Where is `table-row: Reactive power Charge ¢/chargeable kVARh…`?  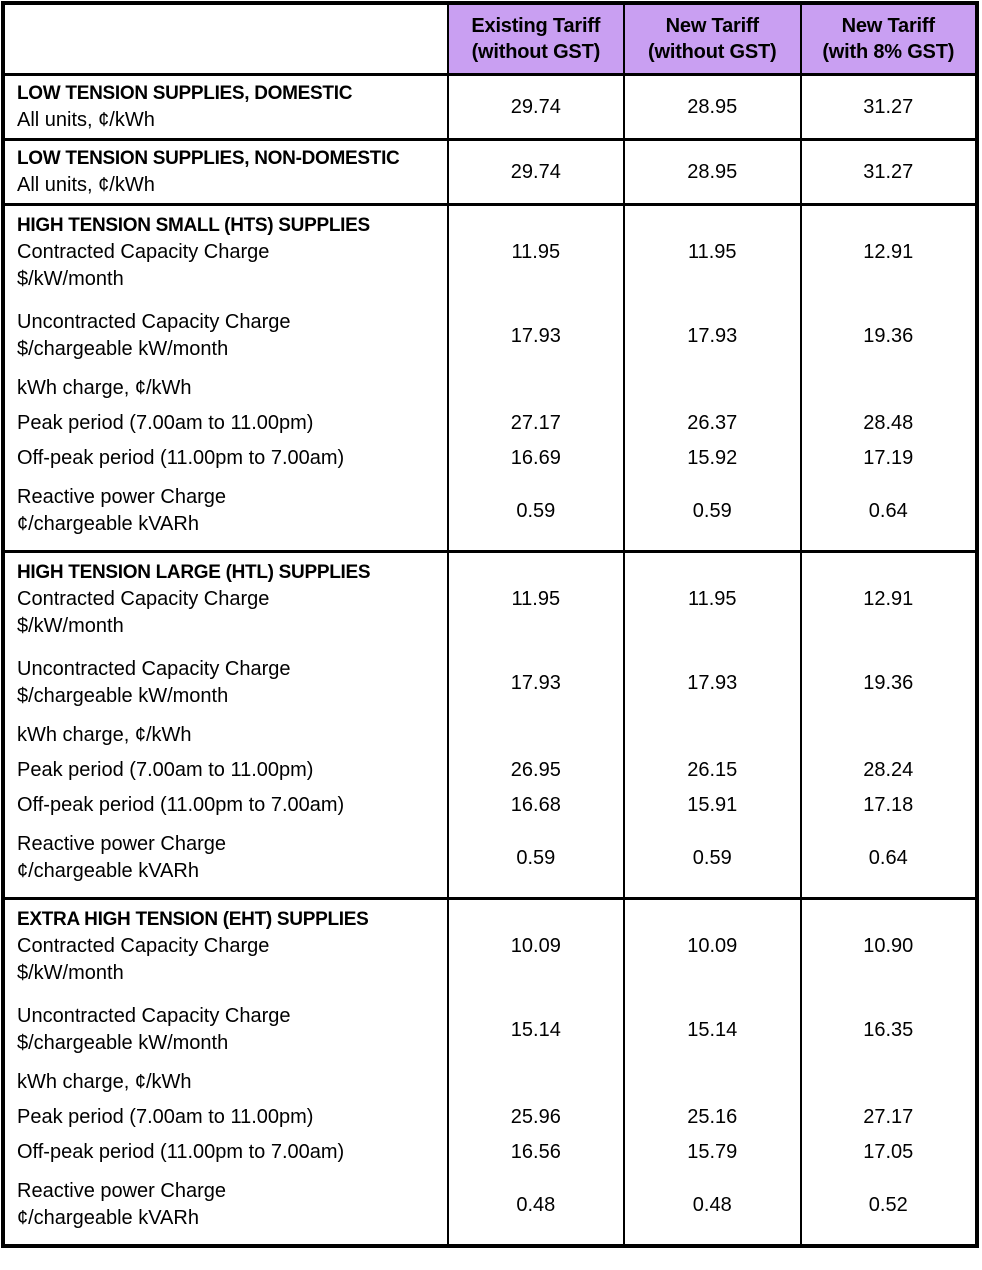 table-row: Reactive power Charge ¢/chargeable kVARh… is located at coordinates (490, 514).